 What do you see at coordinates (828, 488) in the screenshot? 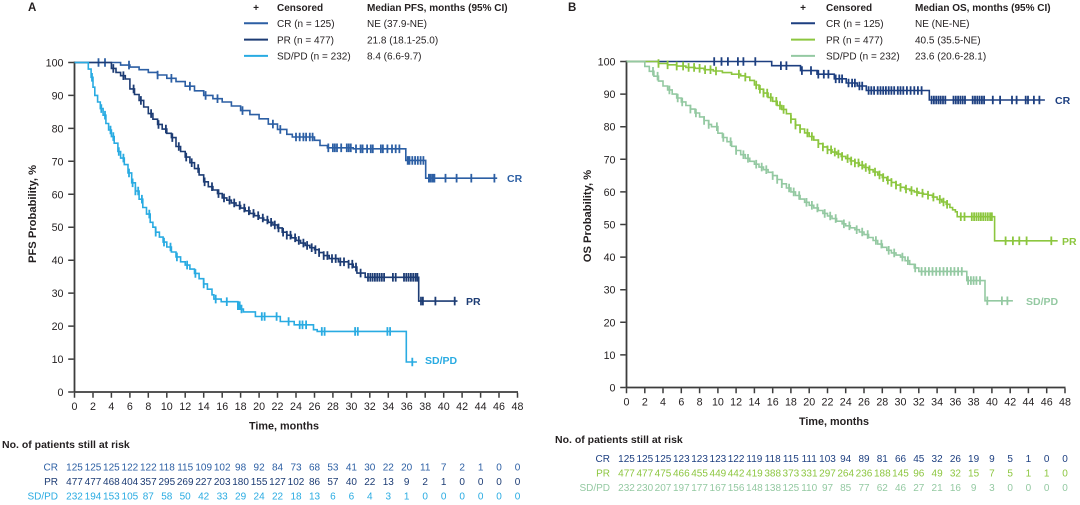
I see `svg-text: 97` at bounding box center [828, 488].